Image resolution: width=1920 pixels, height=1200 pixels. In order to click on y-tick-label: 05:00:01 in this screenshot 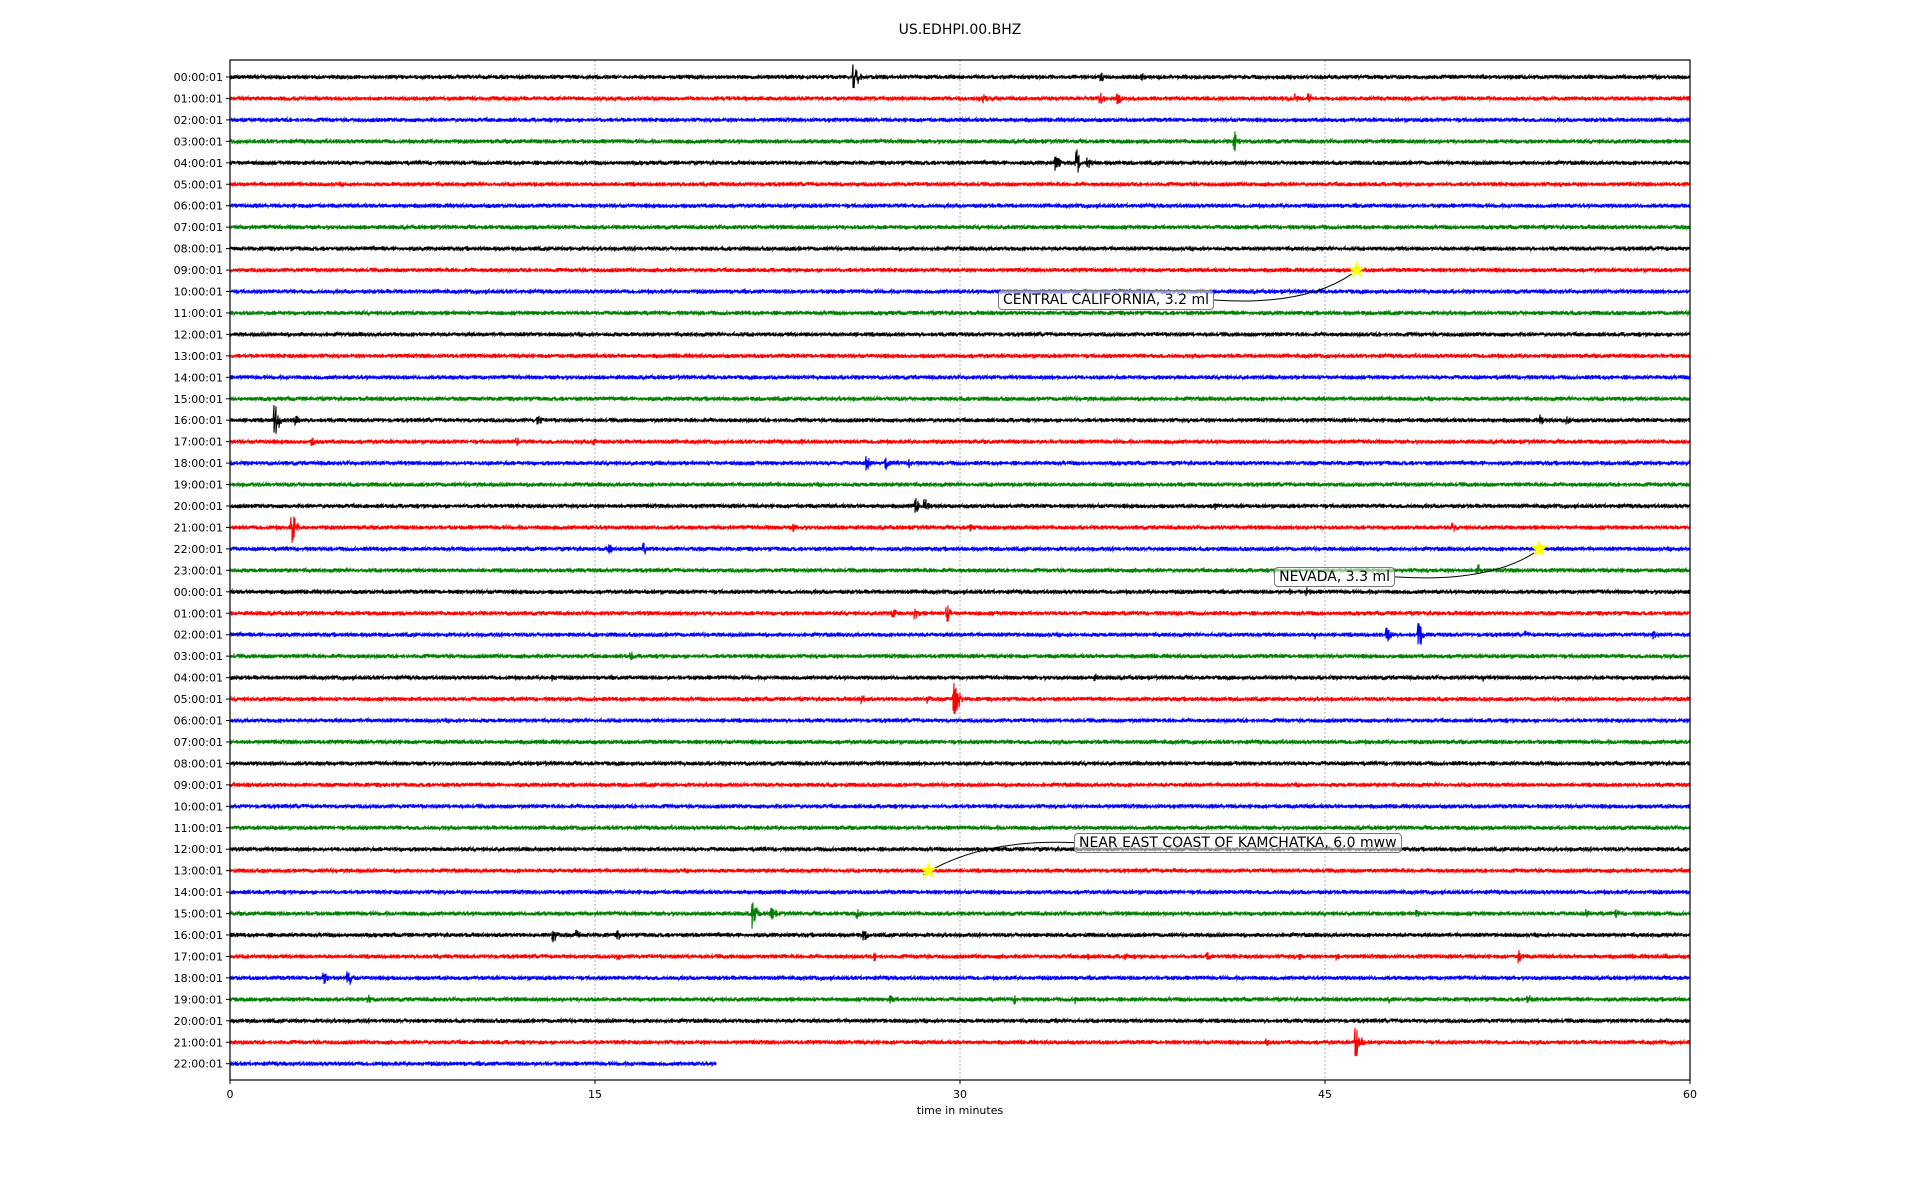, I will do `click(198, 699)`.